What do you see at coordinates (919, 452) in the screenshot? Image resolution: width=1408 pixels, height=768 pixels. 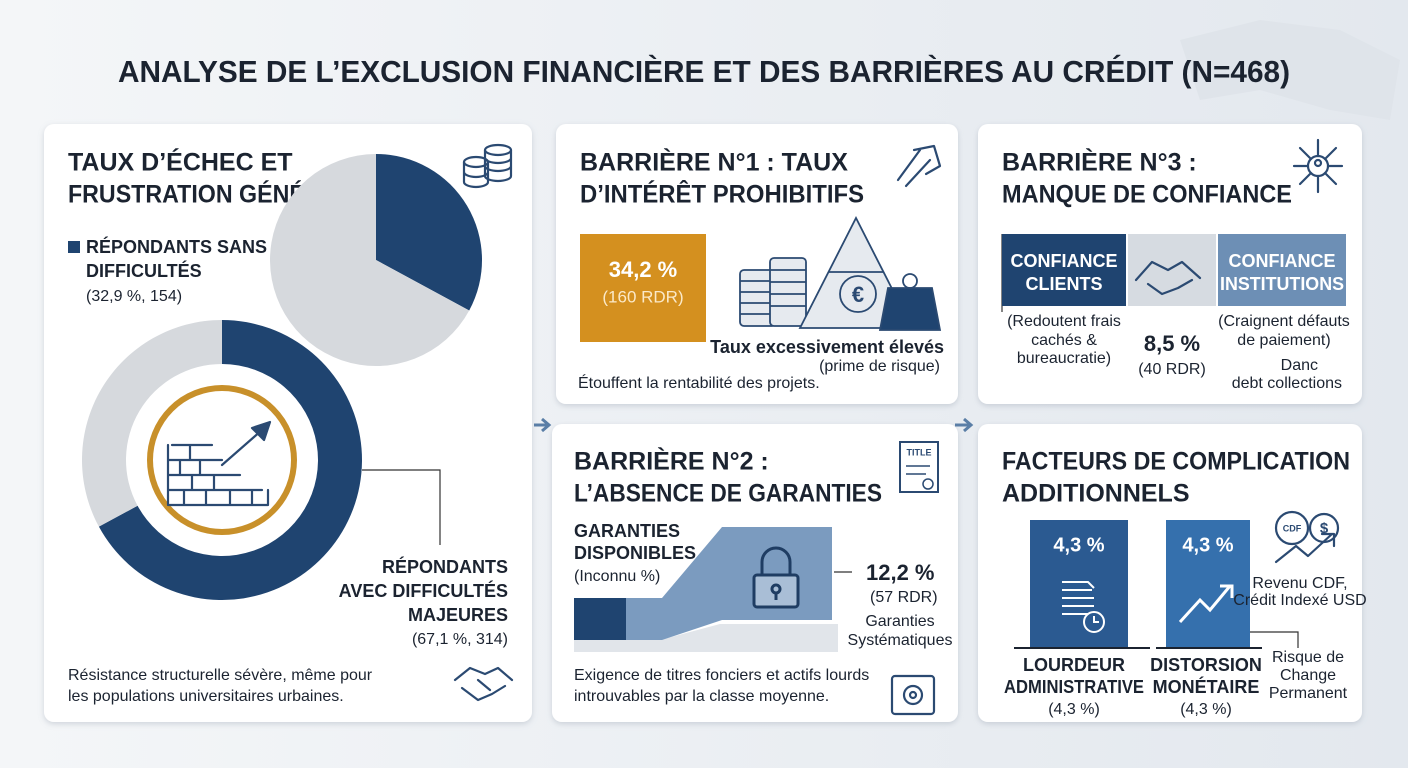 I see `icon-label: TITLE` at bounding box center [919, 452].